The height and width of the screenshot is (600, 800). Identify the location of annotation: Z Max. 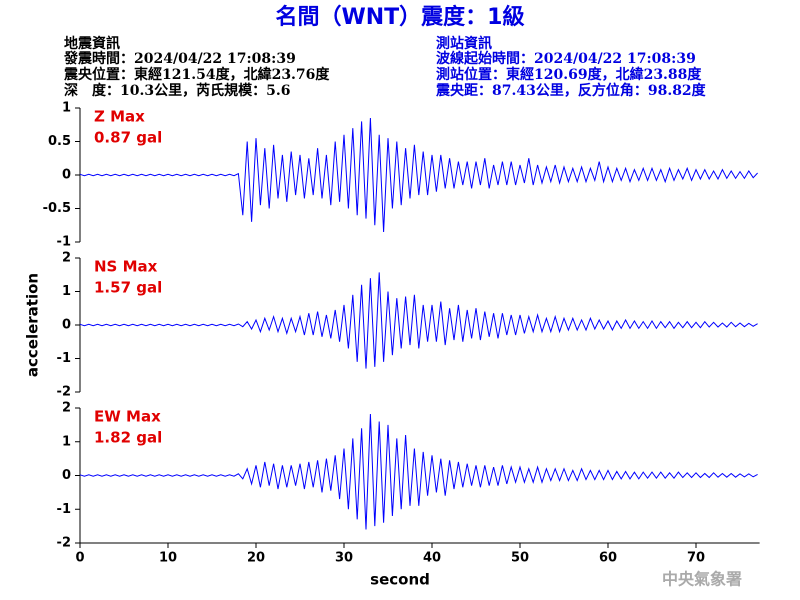
(119, 117).